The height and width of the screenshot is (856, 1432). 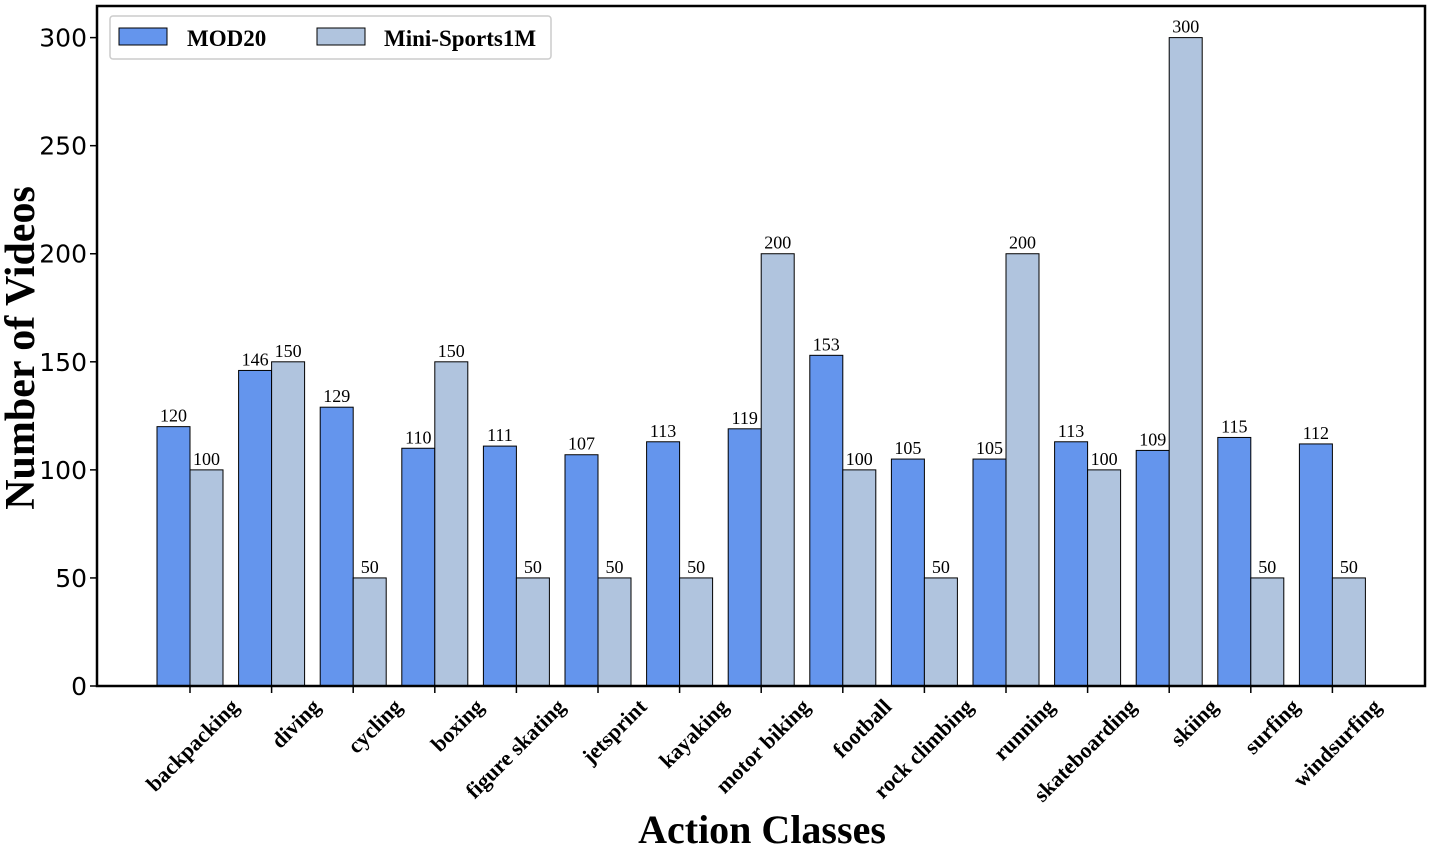 What do you see at coordinates (255, 528) in the screenshot?
I see `bar-mod20-diving` at bounding box center [255, 528].